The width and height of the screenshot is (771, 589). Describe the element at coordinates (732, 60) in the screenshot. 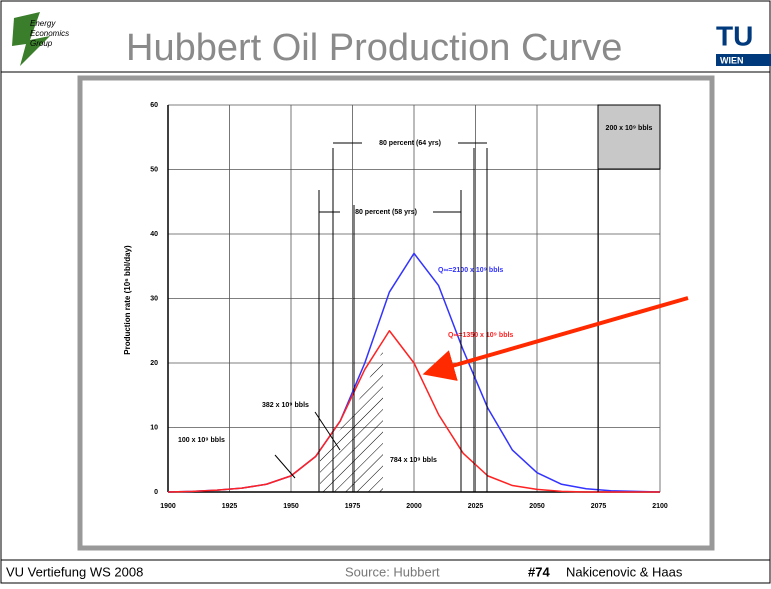

I see `logo-text: WIEN` at that location.